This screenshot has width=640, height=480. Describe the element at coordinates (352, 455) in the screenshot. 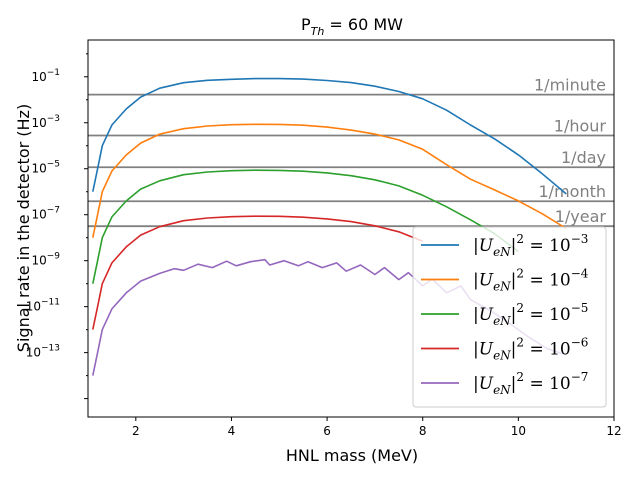

I see `x-axis-label: HNL mass (MeV)` at that location.